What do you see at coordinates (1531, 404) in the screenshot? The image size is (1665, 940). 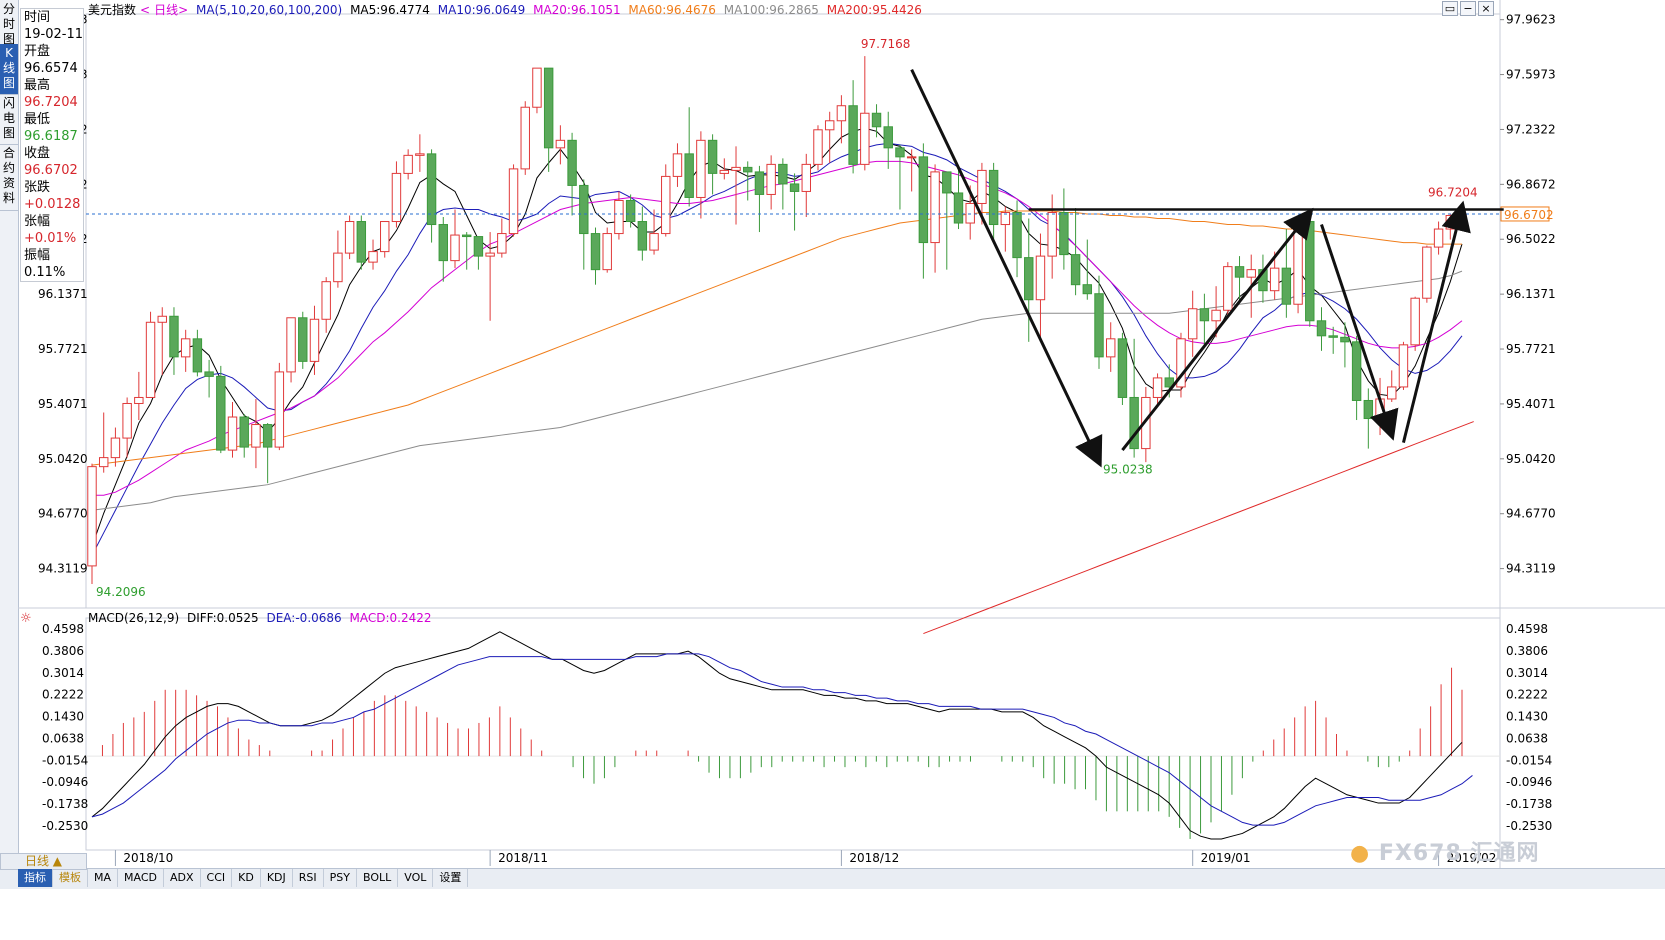 I see `price-y-tick: 95.4071` at bounding box center [1531, 404].